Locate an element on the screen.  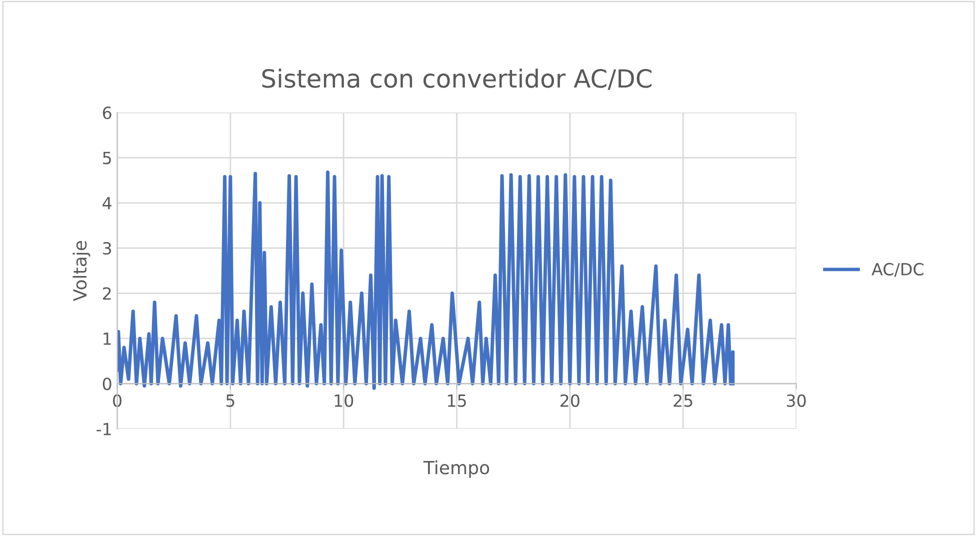
y-tick-label: 3 is located at coordinates (107, 248).